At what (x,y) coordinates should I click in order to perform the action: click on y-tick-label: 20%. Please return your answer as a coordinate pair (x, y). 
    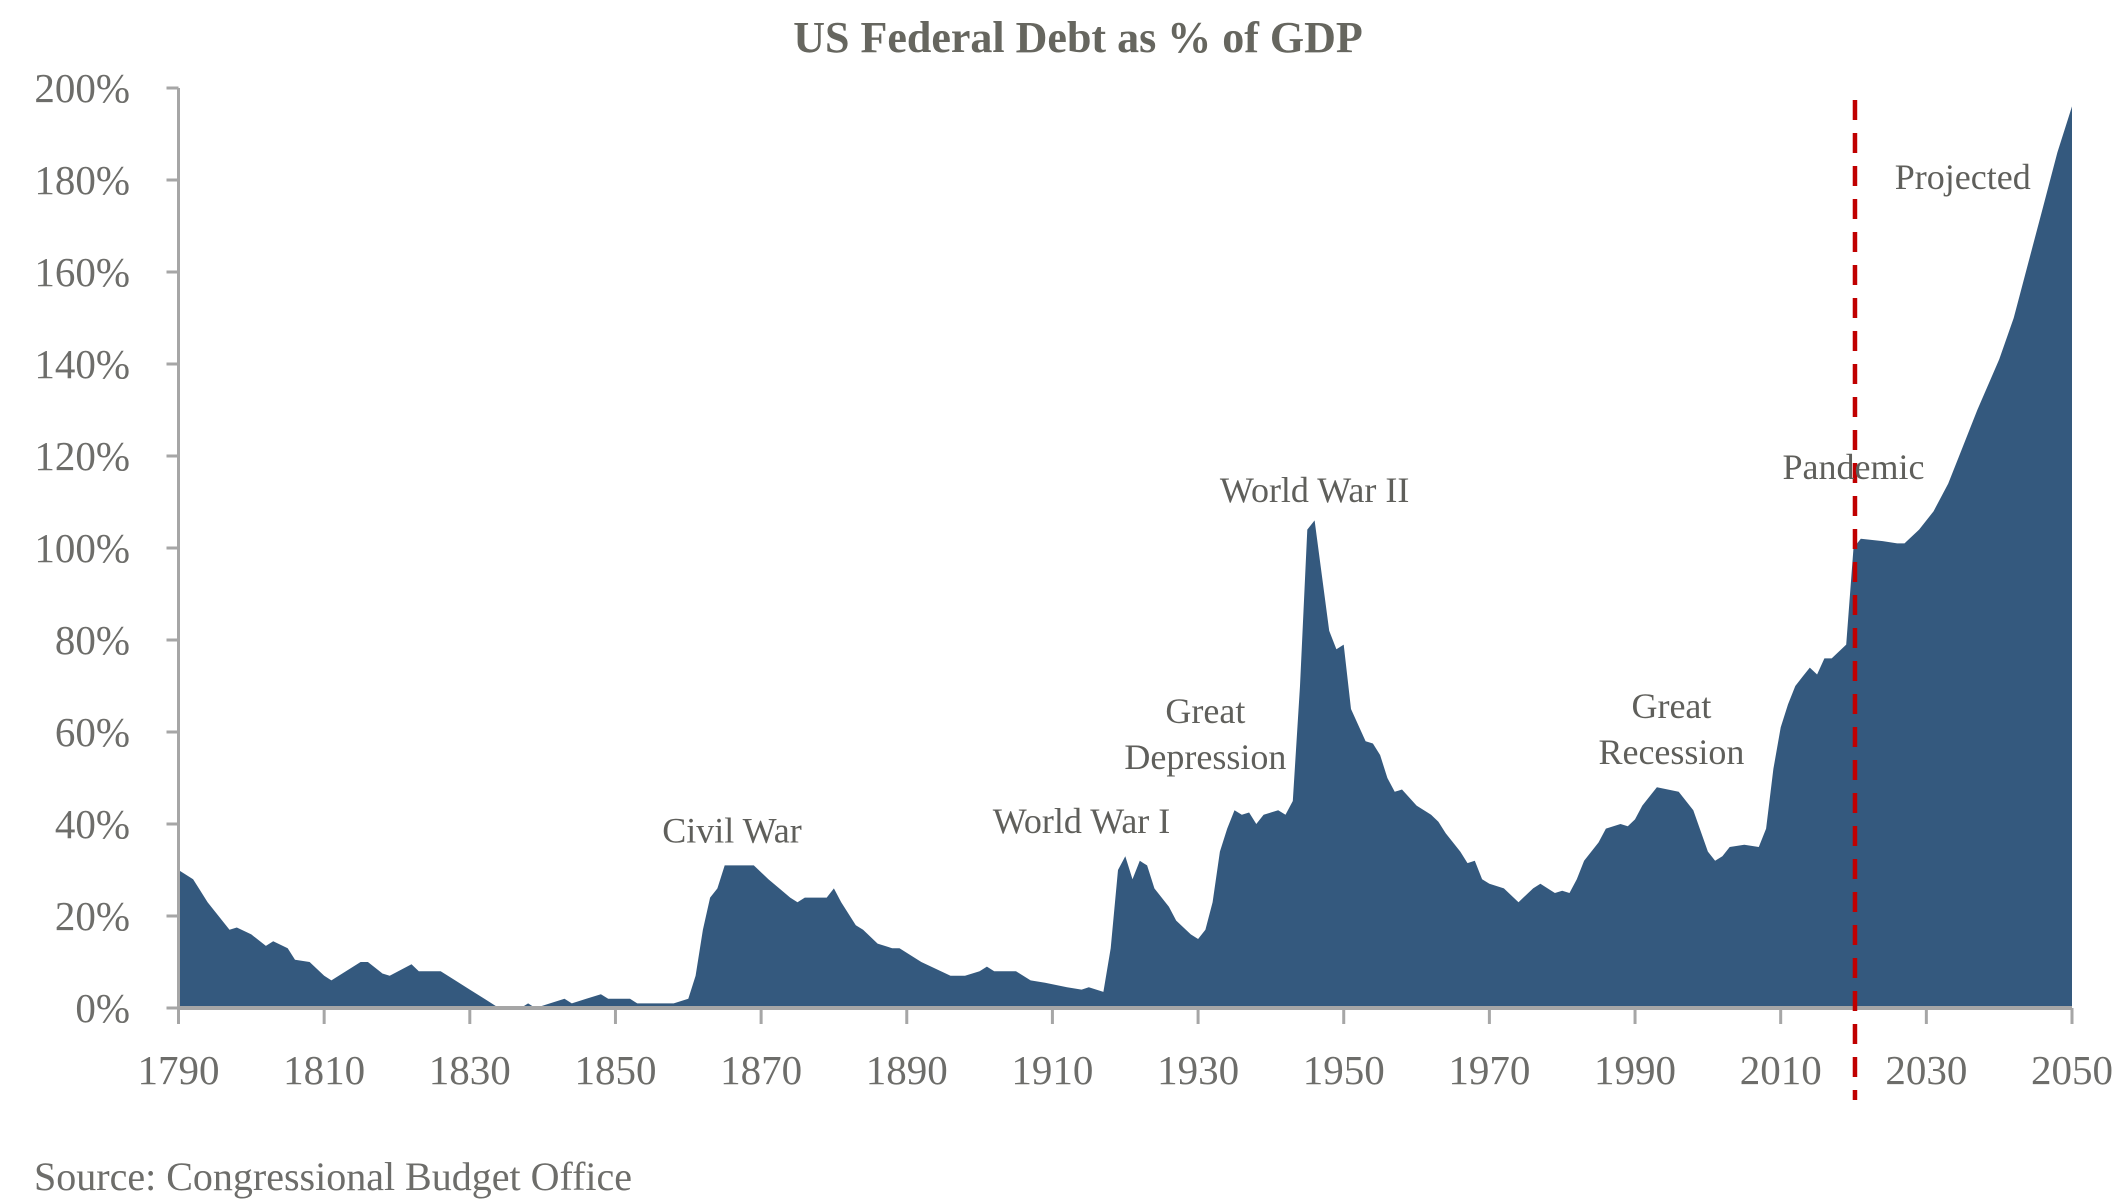
    Looking at the image, I should click on (92, 916).